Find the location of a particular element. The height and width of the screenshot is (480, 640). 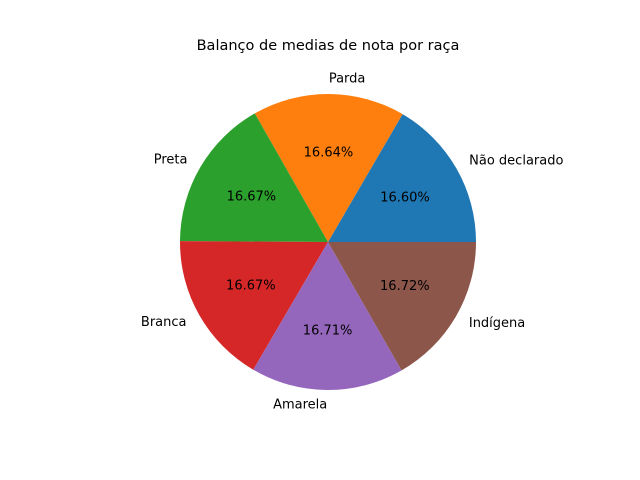

slice-category-label: Parda is located at coordinates (347, 79).